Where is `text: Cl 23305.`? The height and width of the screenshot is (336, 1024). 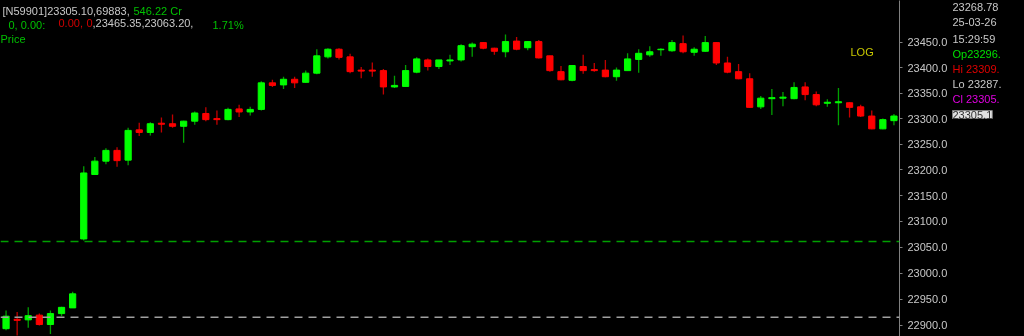 text: Cl 23305. is located at coordinates (976, 98).